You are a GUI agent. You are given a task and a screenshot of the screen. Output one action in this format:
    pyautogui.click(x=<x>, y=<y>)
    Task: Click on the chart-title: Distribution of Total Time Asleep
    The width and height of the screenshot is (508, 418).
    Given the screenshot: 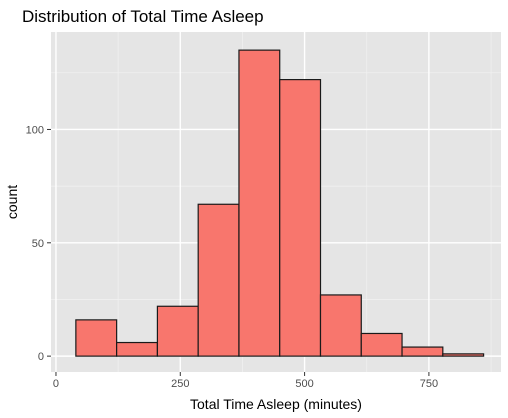 What is the action you would take?
    pyautogui.click(x=143, y=16)
    